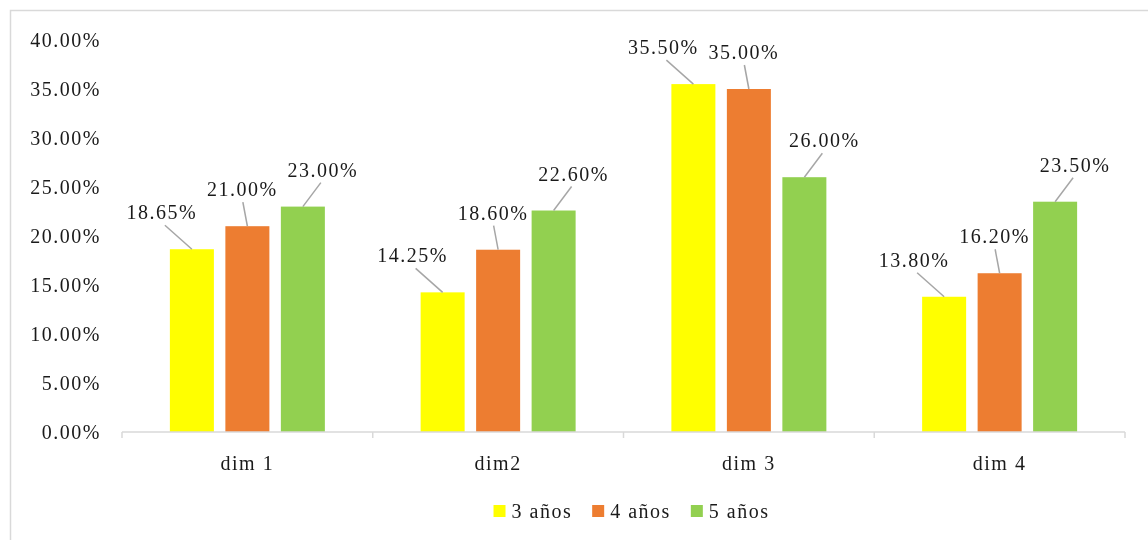  I want to click on data-label: 35.00%, so click(744, 52).